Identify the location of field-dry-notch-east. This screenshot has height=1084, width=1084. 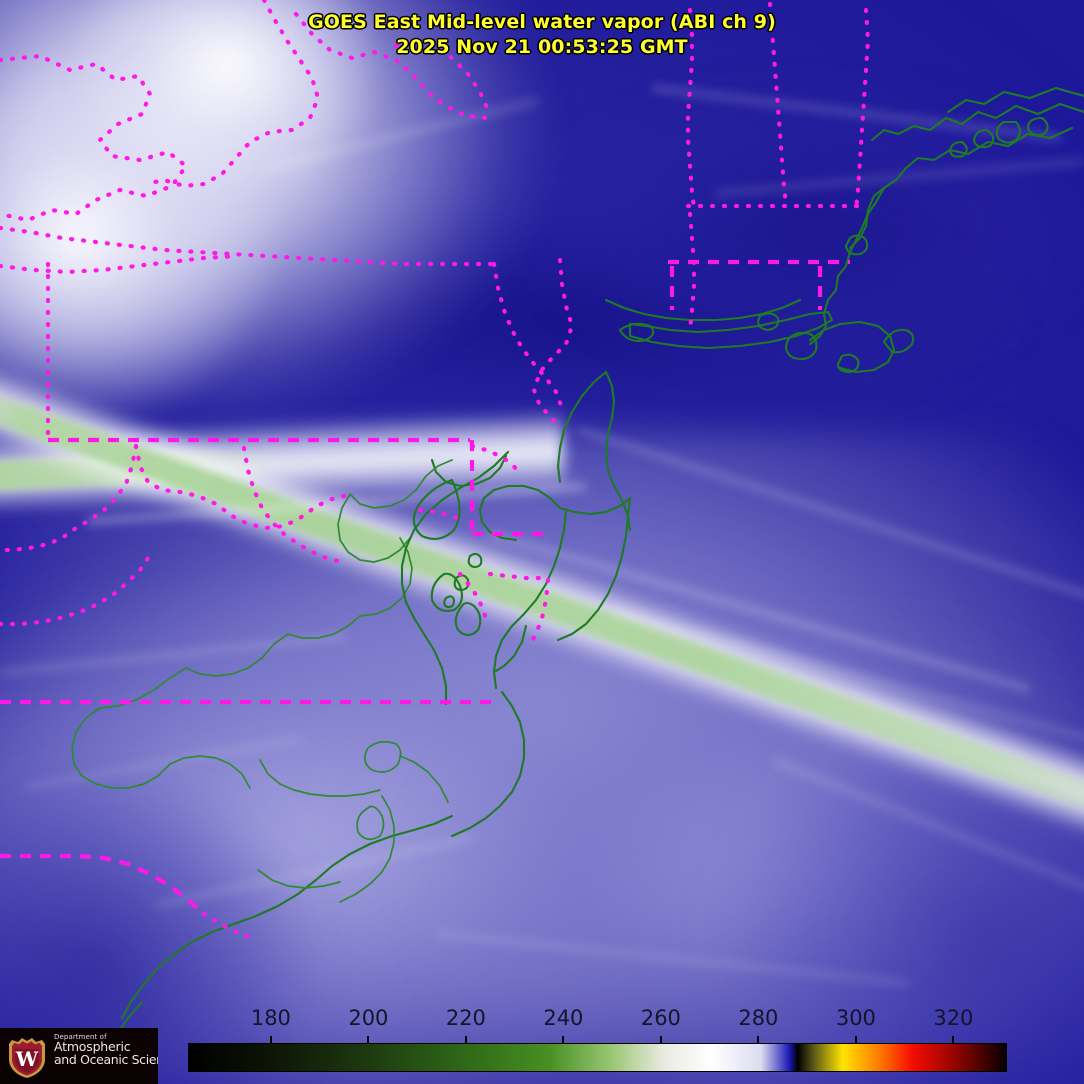
(791, 227).